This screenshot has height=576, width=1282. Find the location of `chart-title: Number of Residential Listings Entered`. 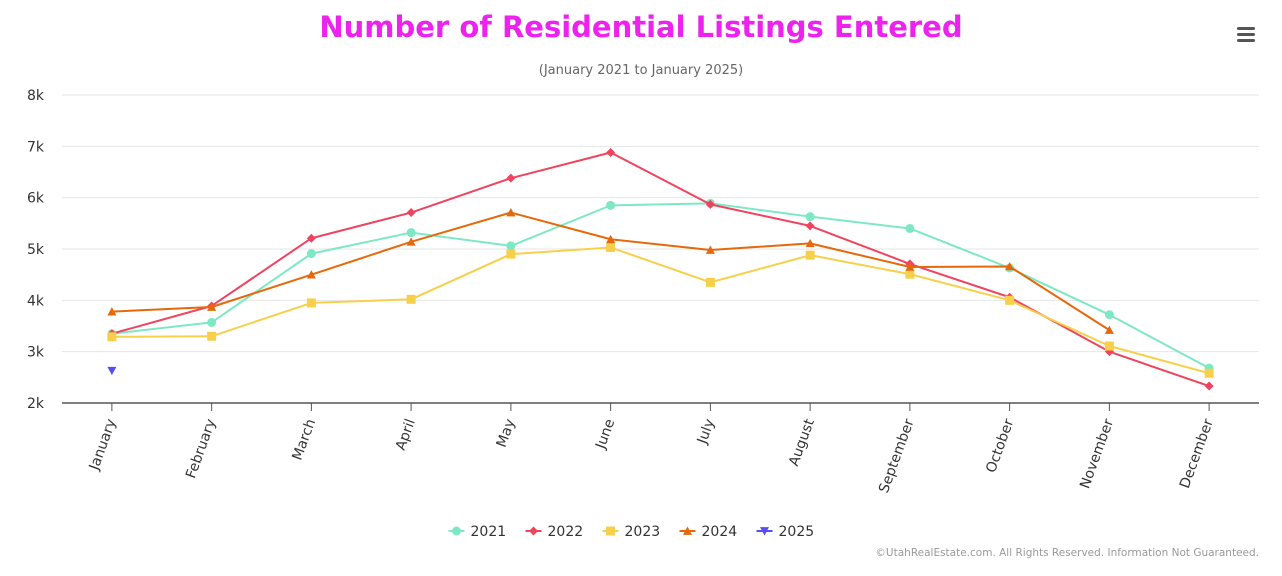

chart-title: Number of Residential Listings Entered is located at coordinates (641, 27).